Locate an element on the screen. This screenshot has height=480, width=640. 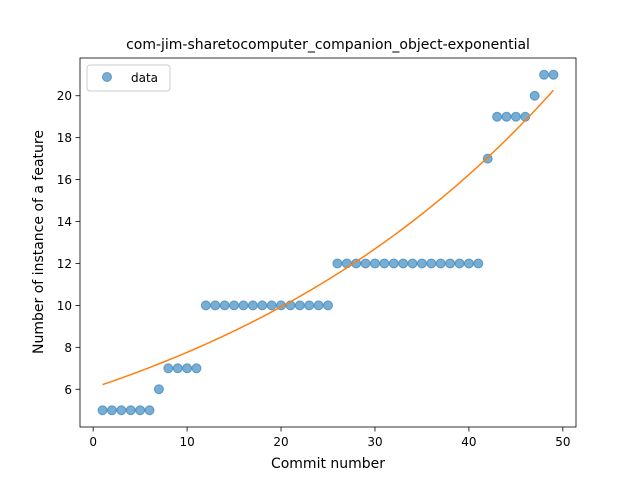
legend: data is located at coordinates (128, 78).